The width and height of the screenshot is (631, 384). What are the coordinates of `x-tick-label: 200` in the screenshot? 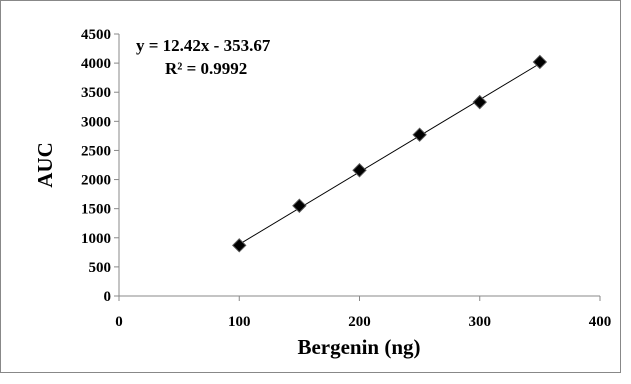 It's located at (359, 322).